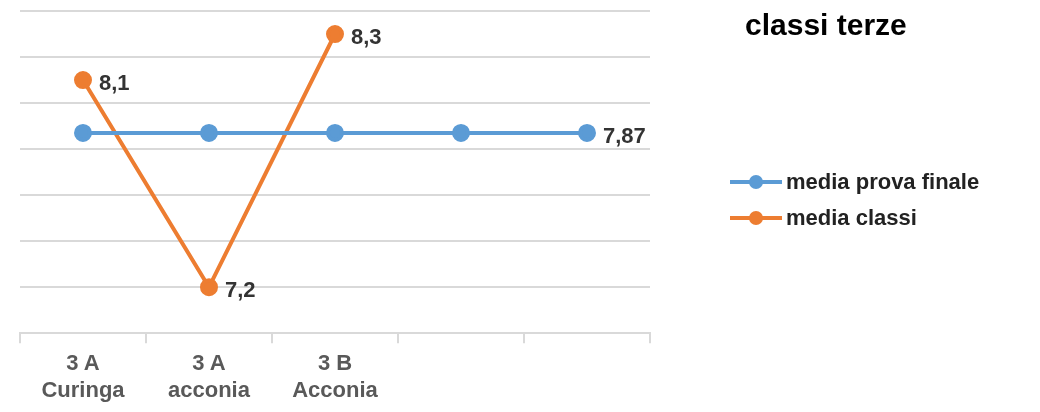 Image resolution: width=1040 pixels, height=412 pixels. Describe the element at coordinates (851, 218) in the screenshot. I see `legend-label: media classi` at that location.